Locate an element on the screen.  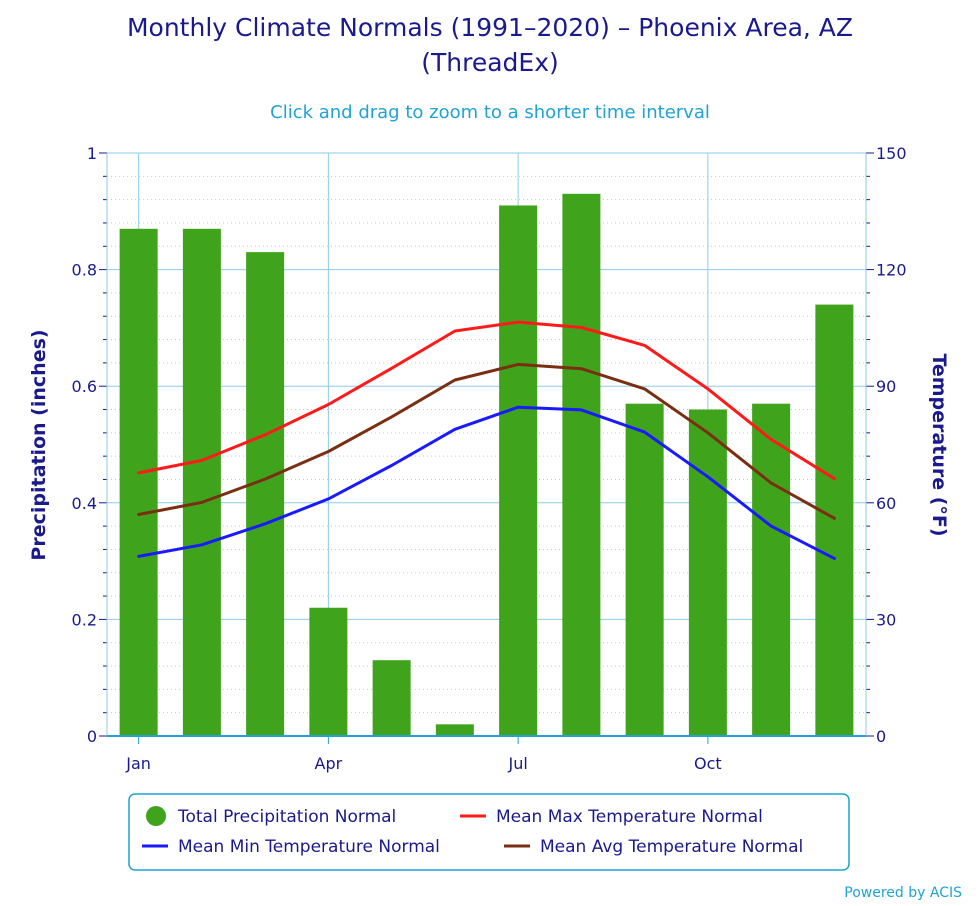
y-left-tick-label: 0.8 is located at coordinates (84, 270).